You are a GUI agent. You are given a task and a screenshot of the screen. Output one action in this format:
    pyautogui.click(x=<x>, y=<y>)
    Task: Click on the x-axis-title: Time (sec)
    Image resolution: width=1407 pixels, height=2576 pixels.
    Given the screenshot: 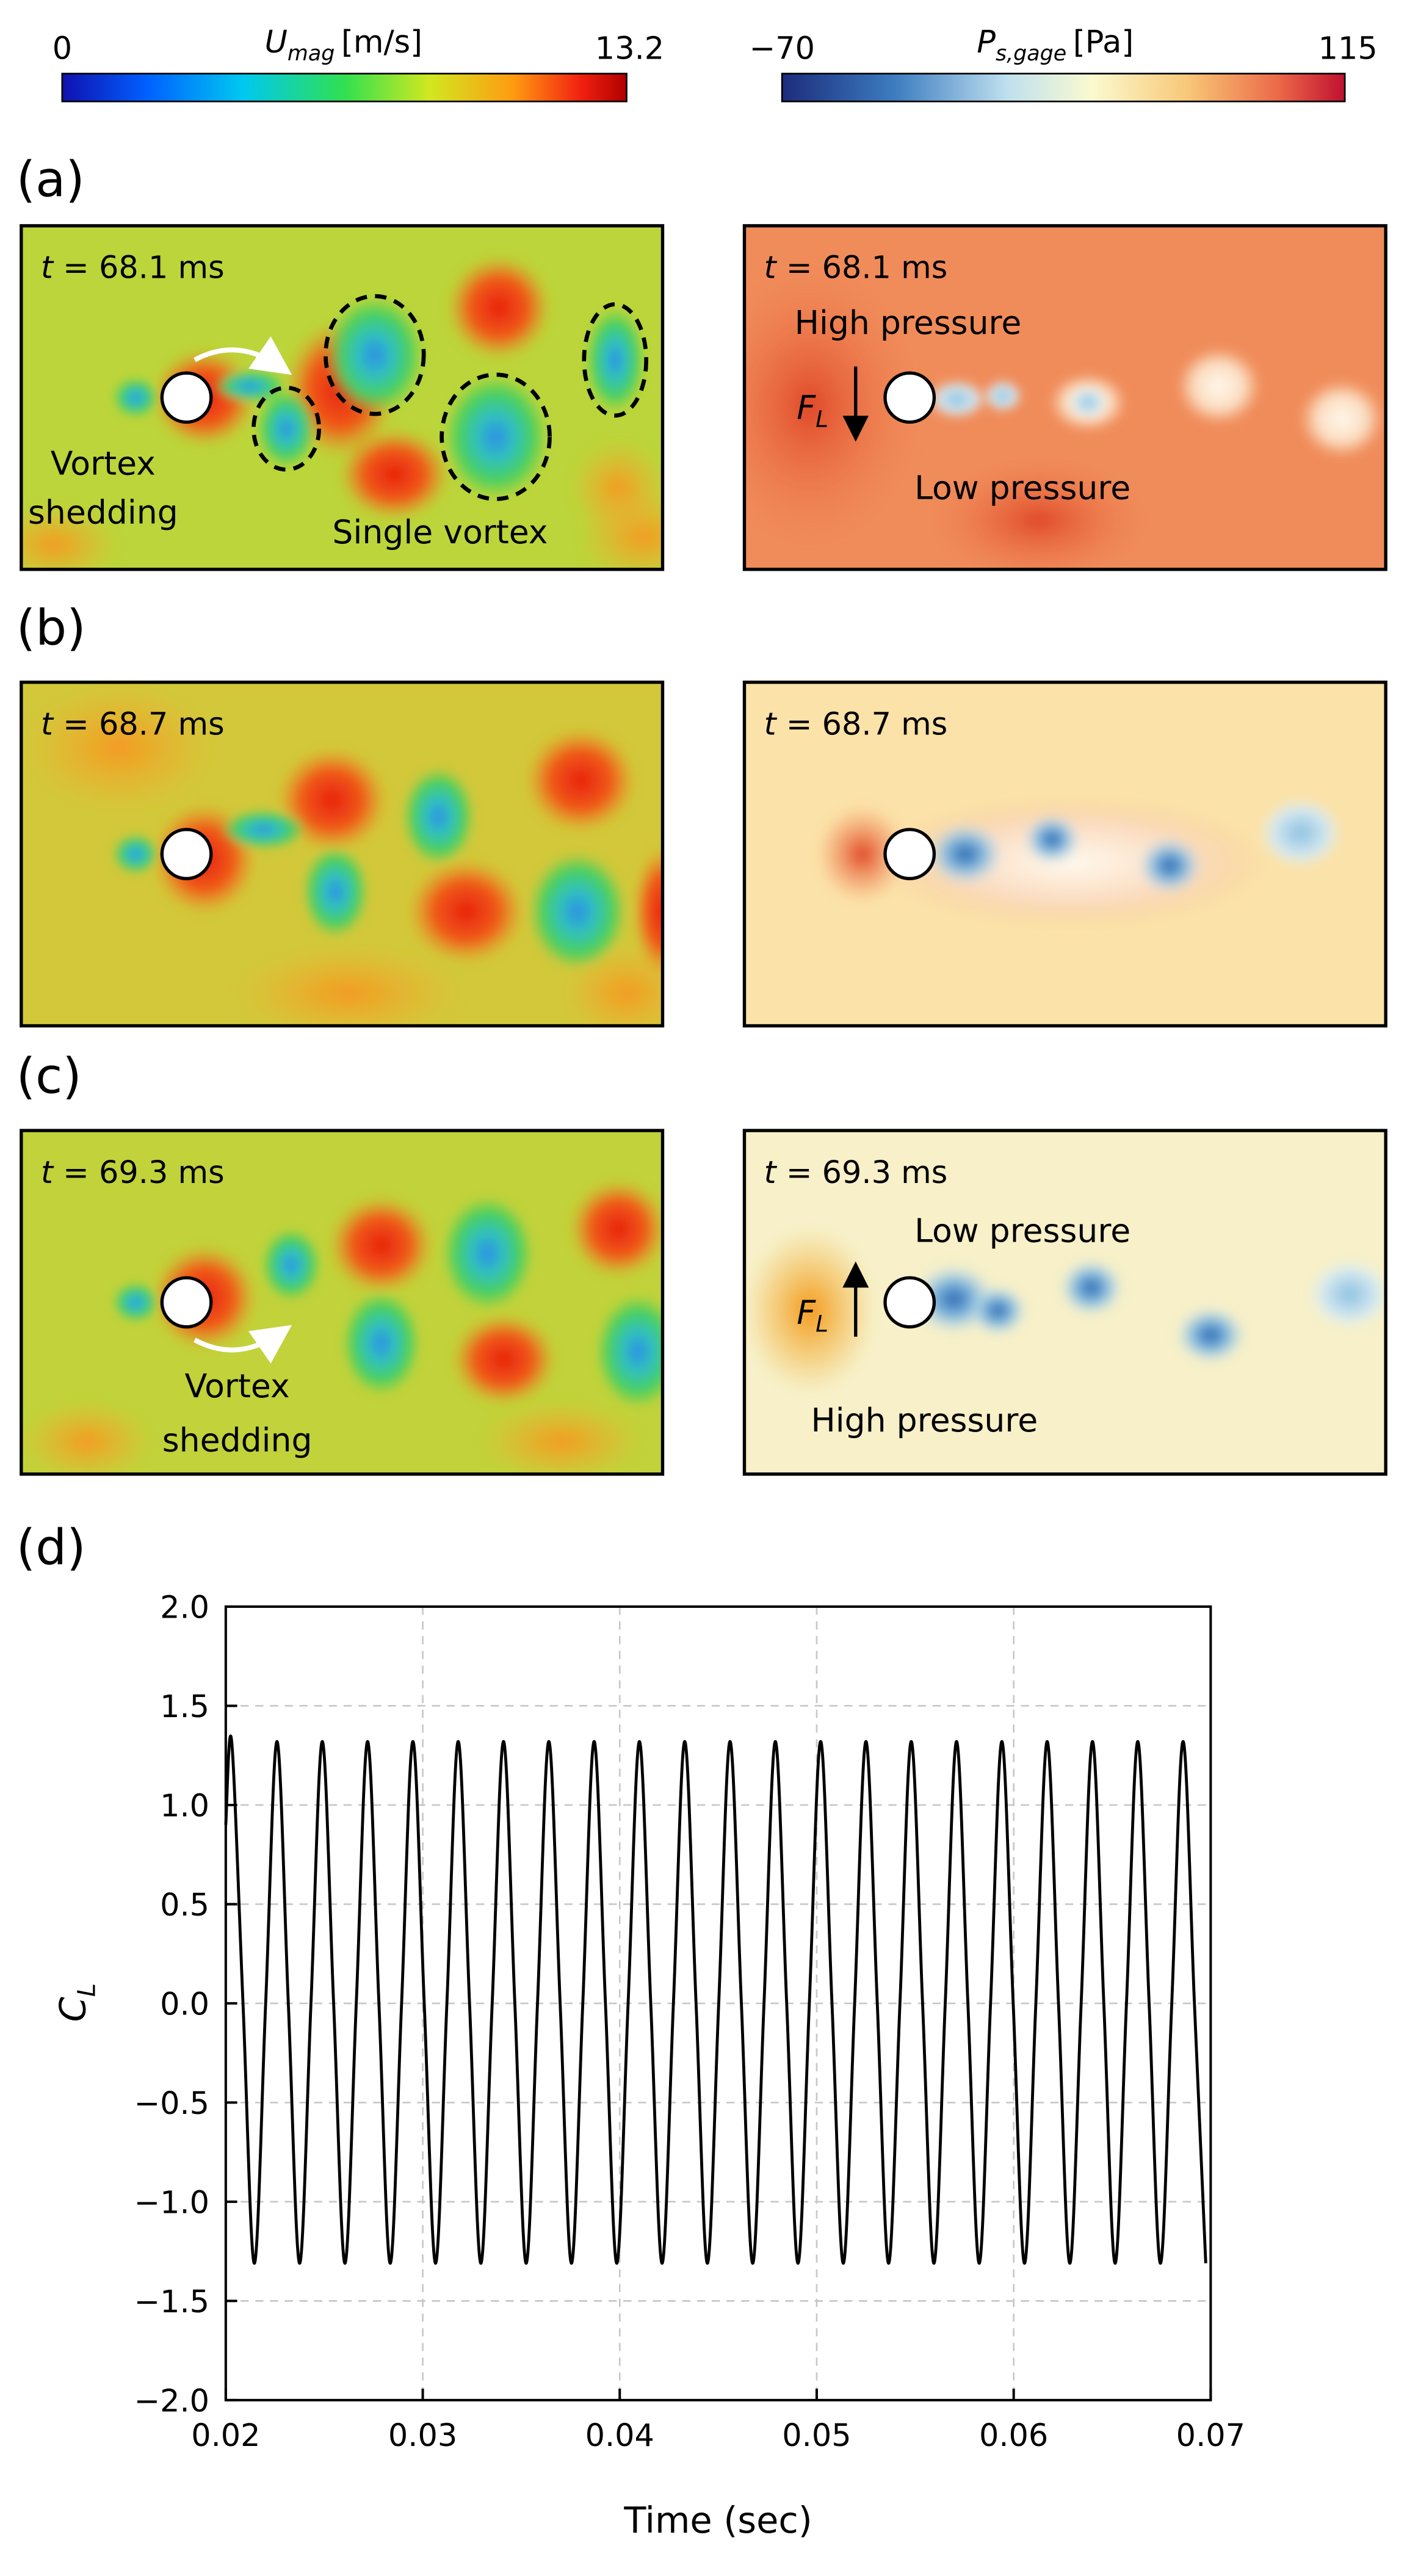 What is the action you would take?
    pyautogui.click(x=717, y=2520)
    